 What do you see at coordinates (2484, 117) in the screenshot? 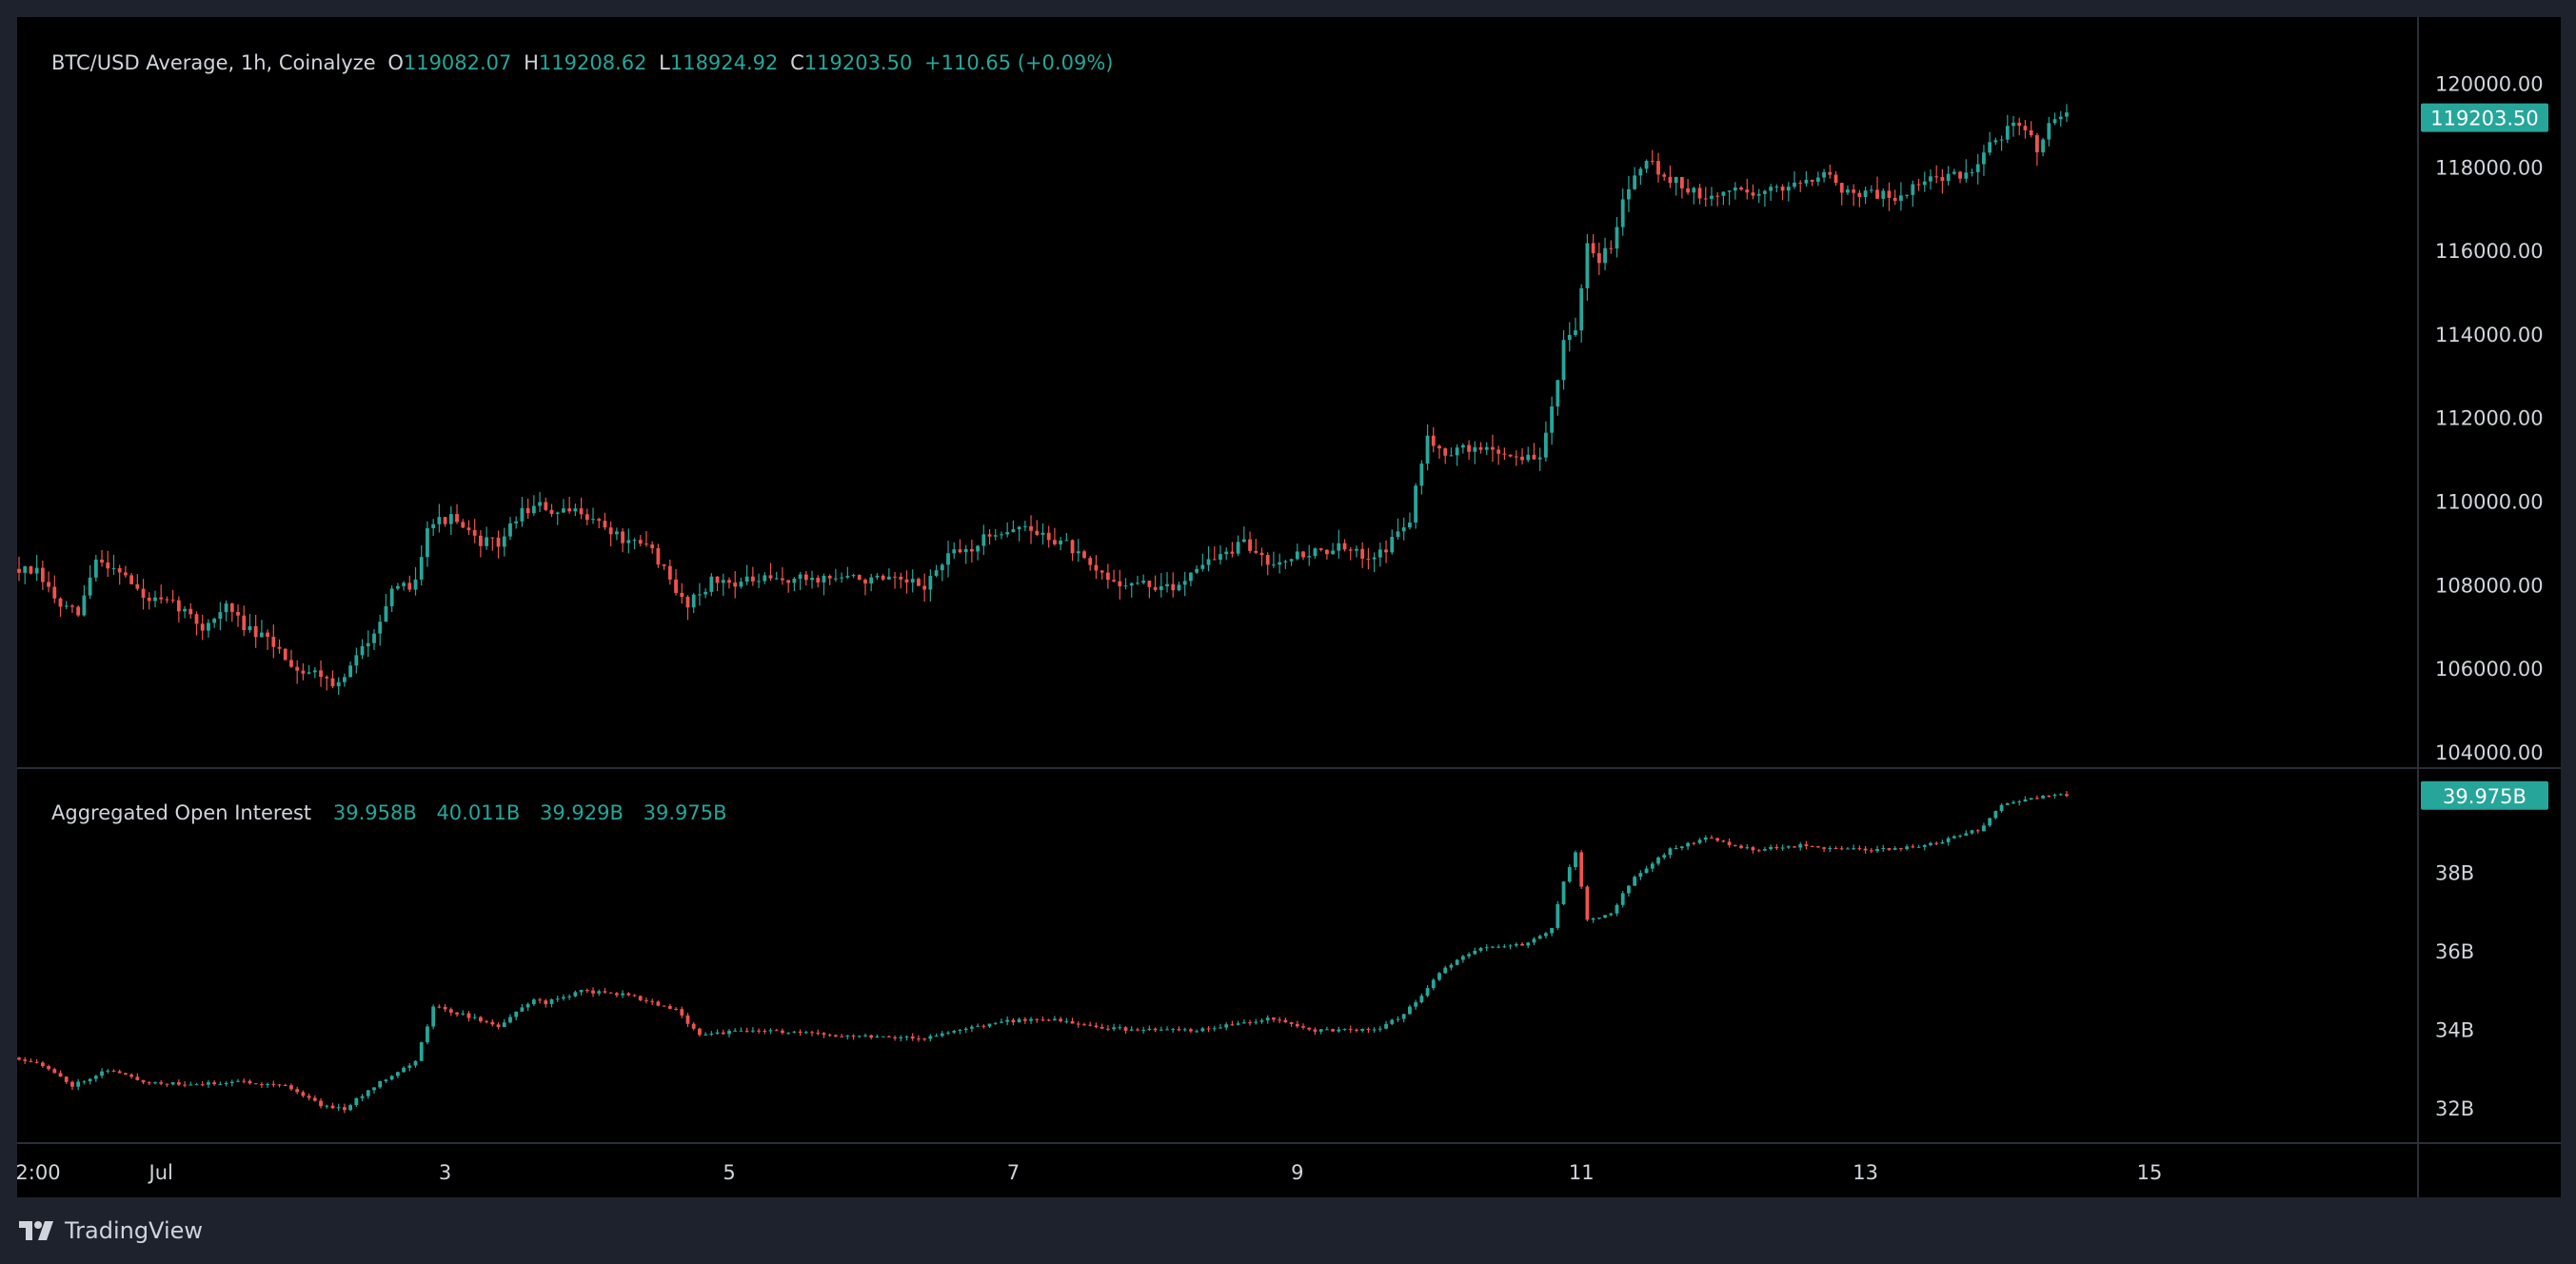
I see `price-last-bg` at bounding box center [2484, 117].